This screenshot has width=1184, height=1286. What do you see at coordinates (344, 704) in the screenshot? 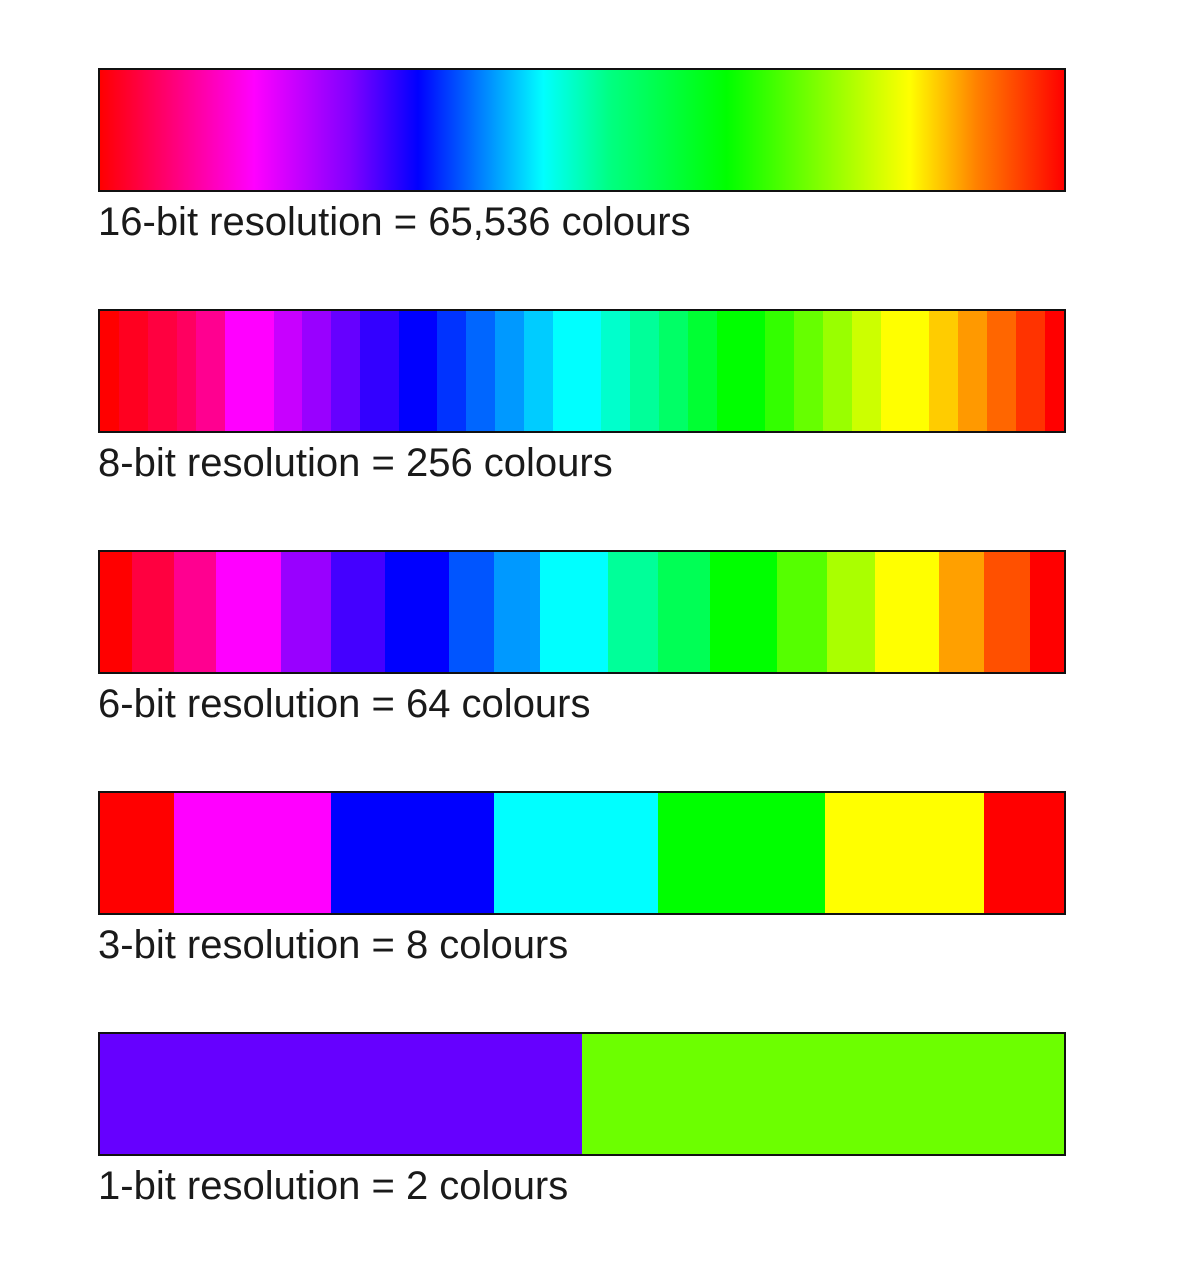
I see `caption-6-bit: 6-bit resolution = 64 colours` at bounding box center [344, 704].